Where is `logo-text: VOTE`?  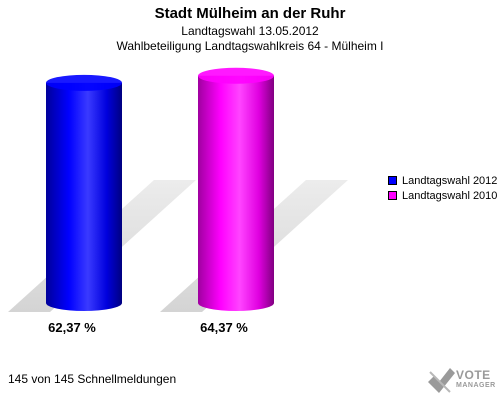
logo-text: VOTE is located at coordinates (473, 375).